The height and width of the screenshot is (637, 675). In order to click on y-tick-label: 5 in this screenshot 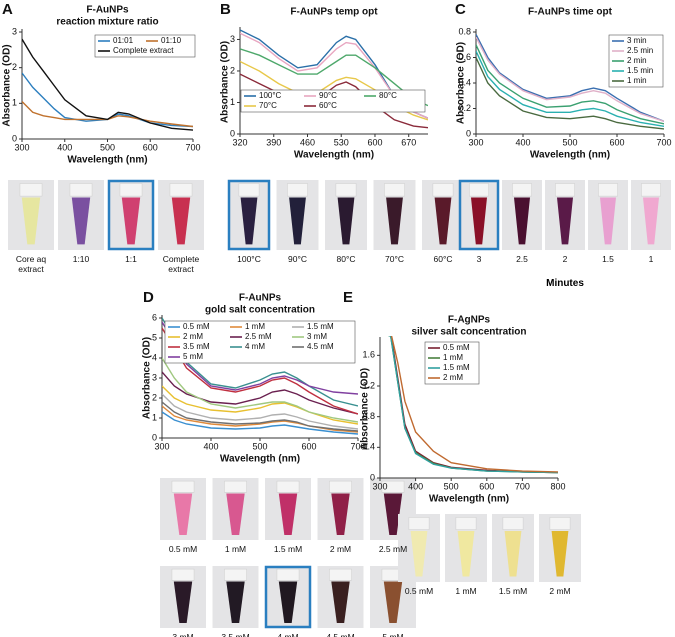, I will do `click(154, 337)`.